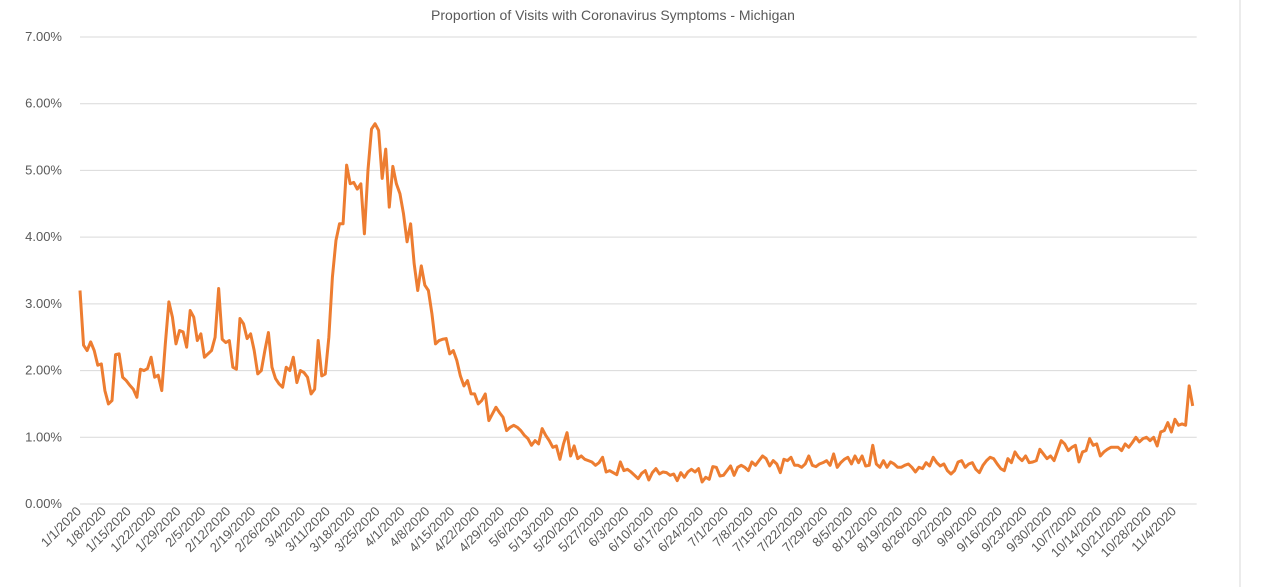 The image size is (1280, 587). Describe the element at coordinates (43, 436) in the screenshot. I see `y-tick-label: 1.00%` at that location.